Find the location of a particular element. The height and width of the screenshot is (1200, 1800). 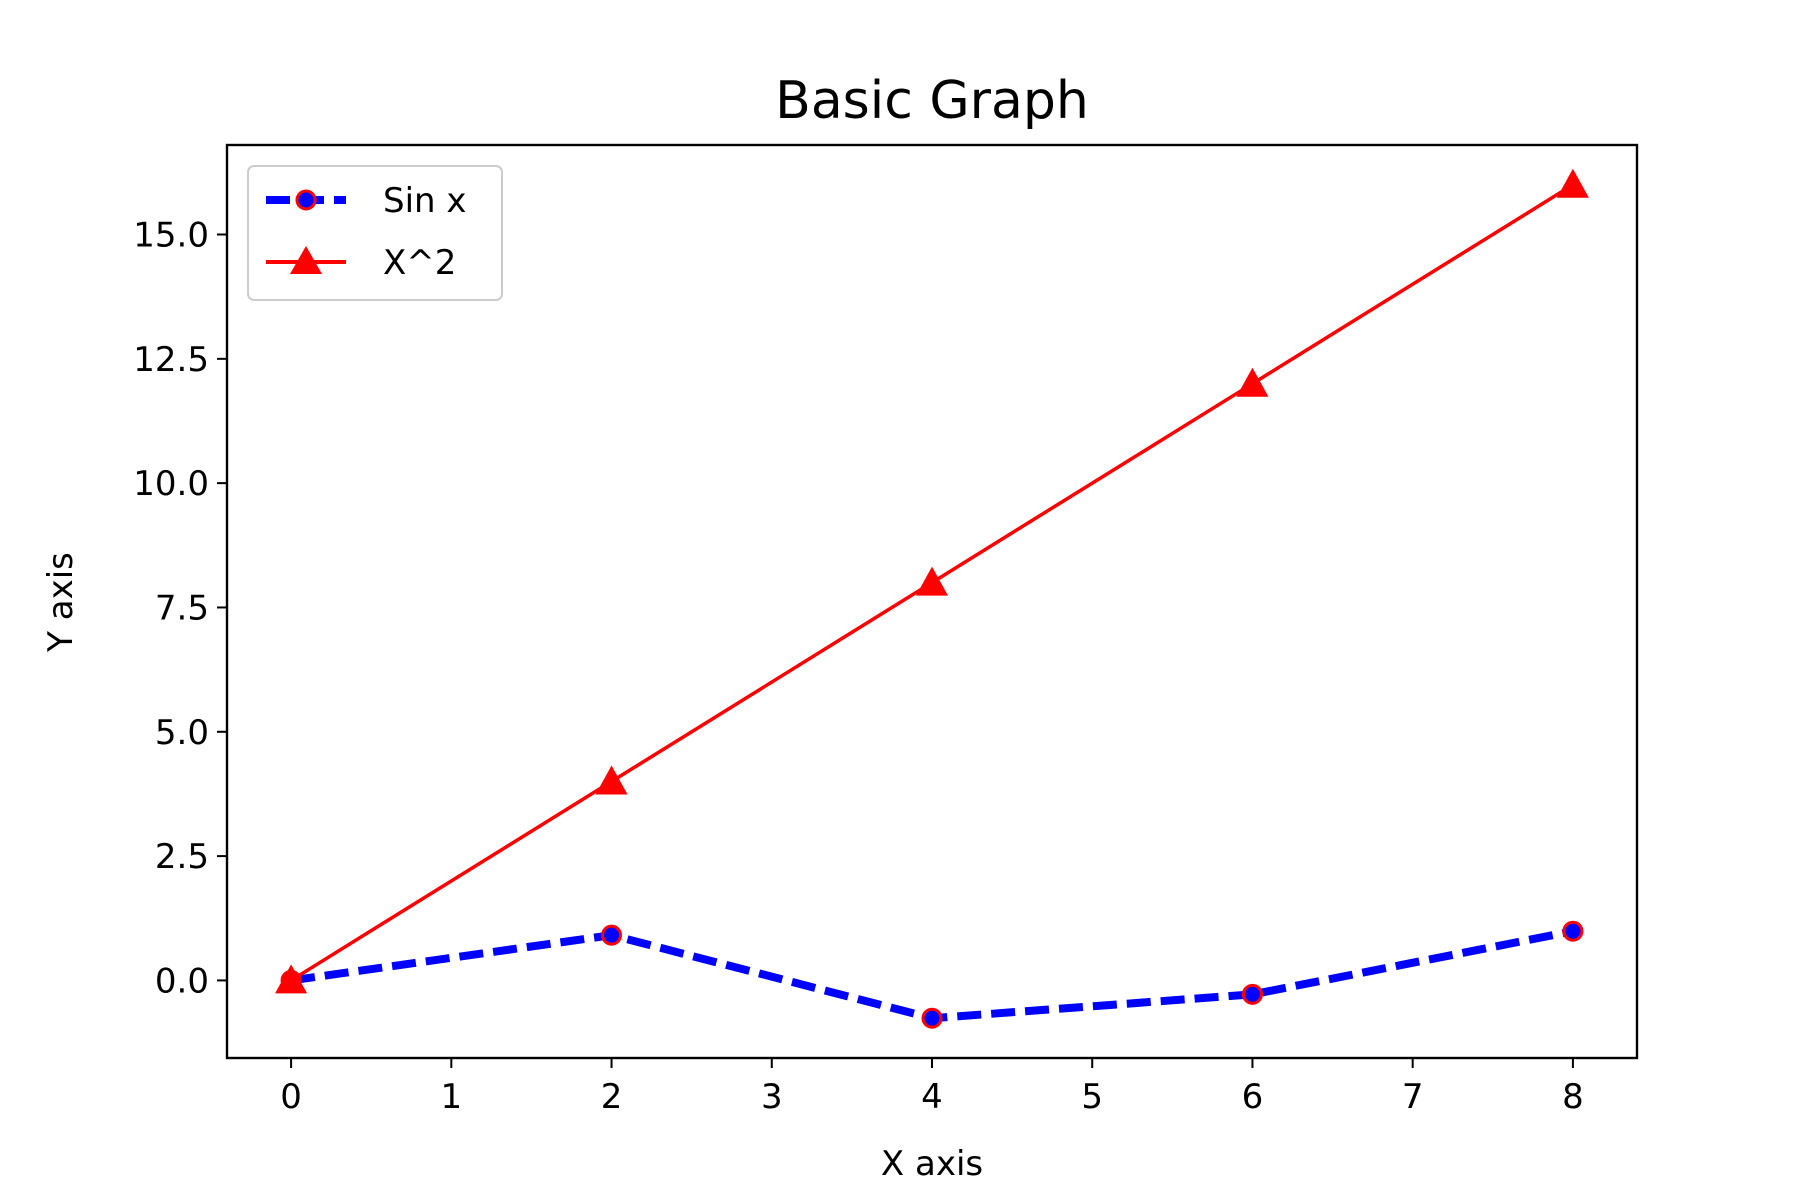

legend-label-sin: Sin x is located at coordinates (425, 201).